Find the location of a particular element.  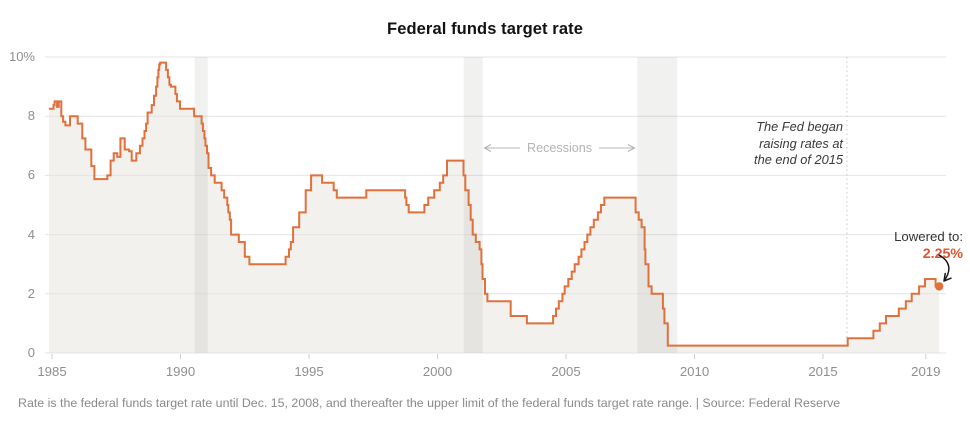

y-axis-label: 0 is located at coordinates (31, 352).